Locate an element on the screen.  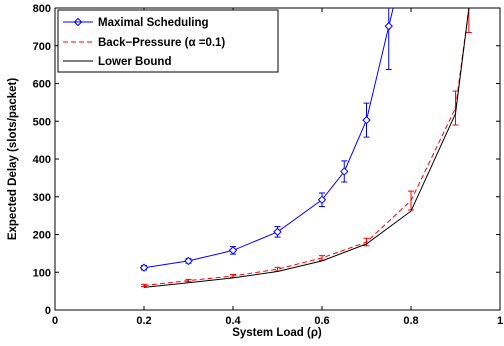
legend-entry-lower-bound: Lower Bound is located at coordinates (117, 62).